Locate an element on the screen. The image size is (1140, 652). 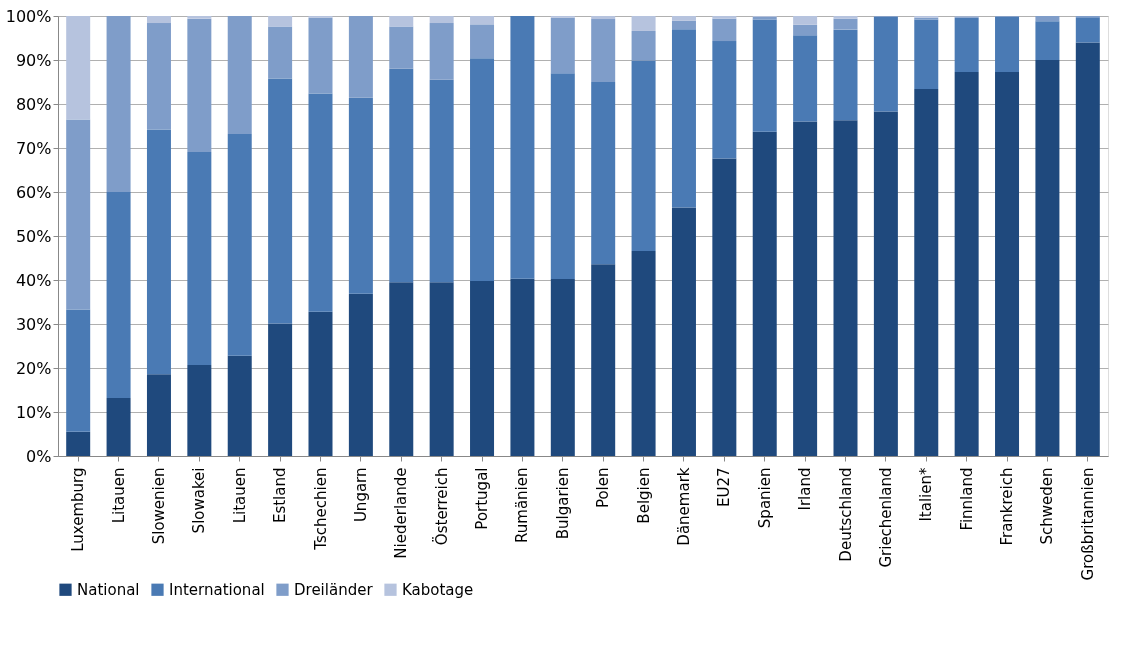
x-tick-label: Finnland is located at coordinates (966, 499).